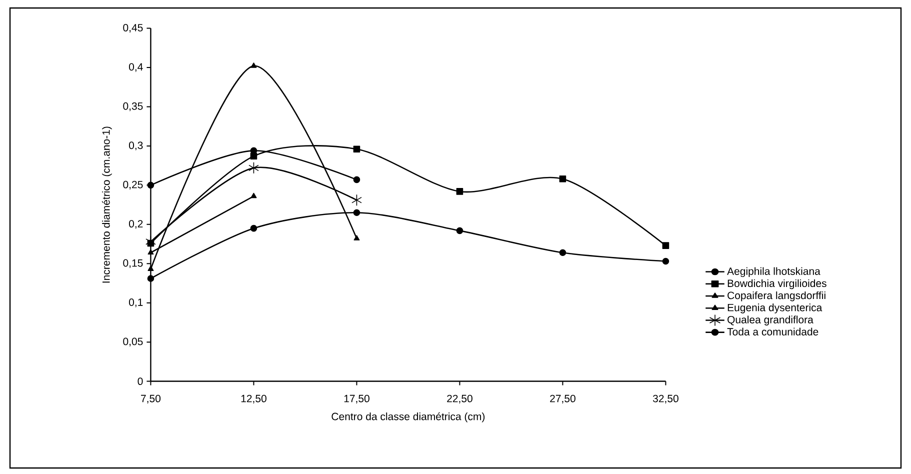 Image resolution: width=911 pixels, height=474 pixels. I want to click on x-tick-label: 17,50, so click(357, 399).